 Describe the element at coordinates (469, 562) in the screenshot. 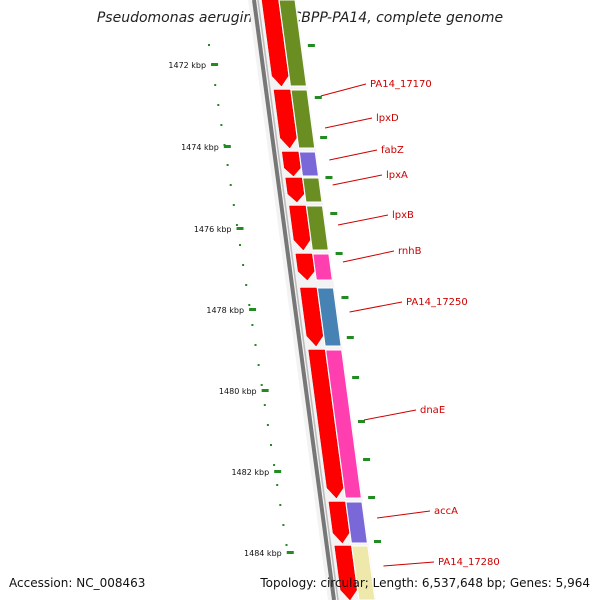

I see `gene-label: PA14_17280` at that location.